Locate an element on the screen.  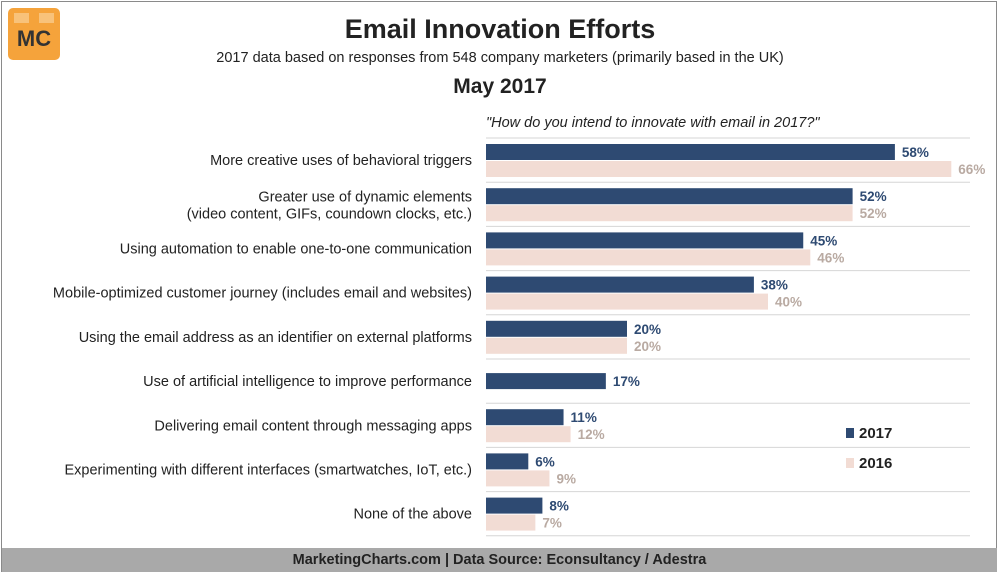
data-label-2016: 46% is located at coordinates (830, 257).